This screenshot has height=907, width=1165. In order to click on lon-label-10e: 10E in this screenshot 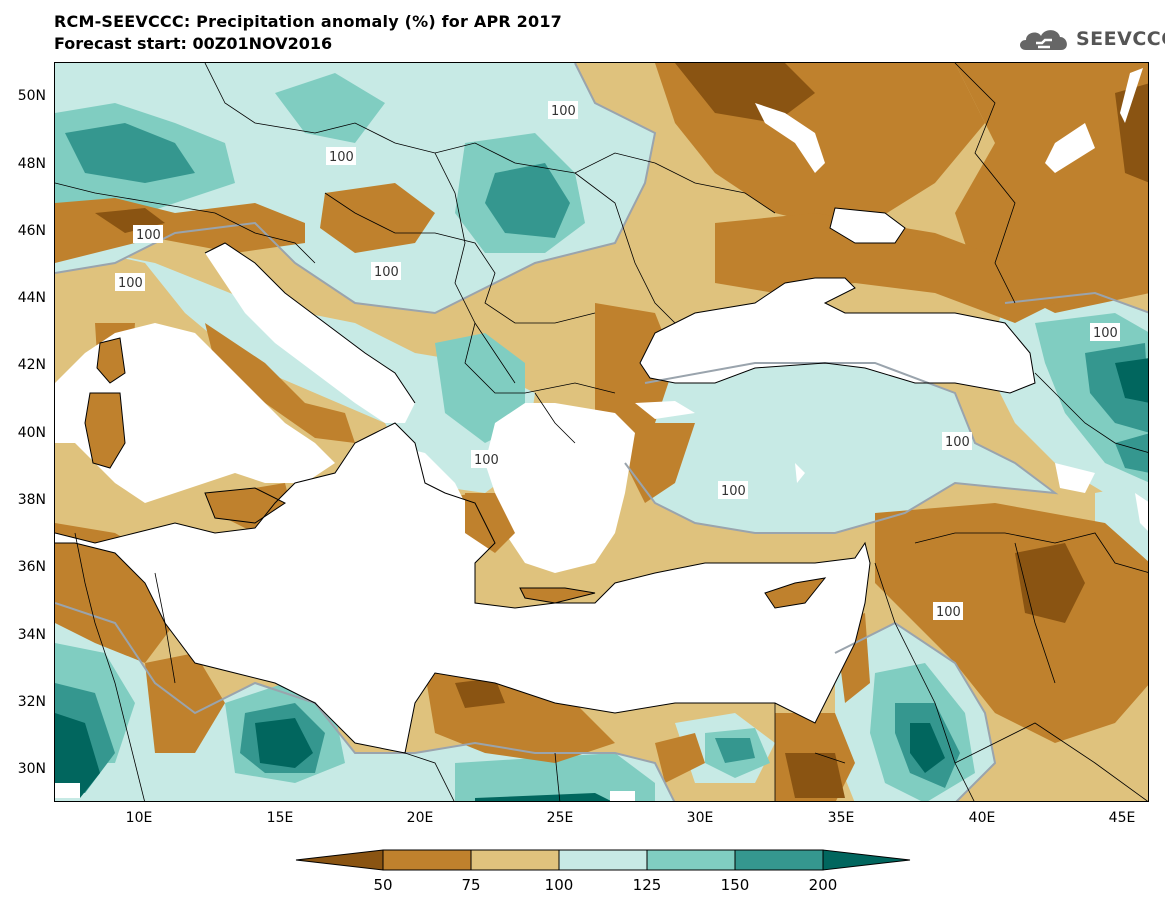, I will do `click(139, 818)`.